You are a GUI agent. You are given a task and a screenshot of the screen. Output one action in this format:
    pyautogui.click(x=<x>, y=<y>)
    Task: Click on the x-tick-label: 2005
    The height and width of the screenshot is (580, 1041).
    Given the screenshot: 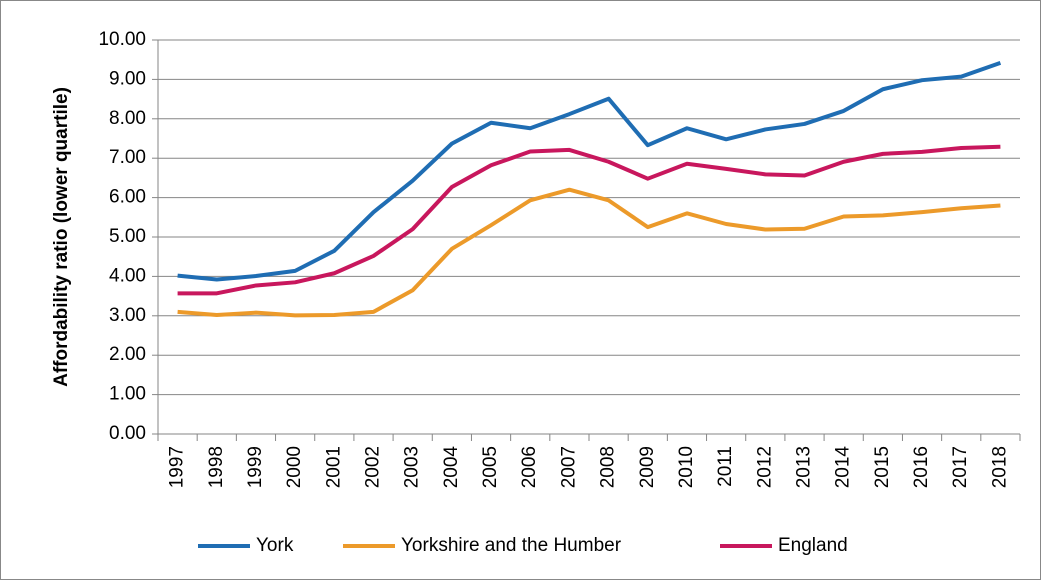 What is the action you would take?
    pyautogui.click(x=490, y=467)
    